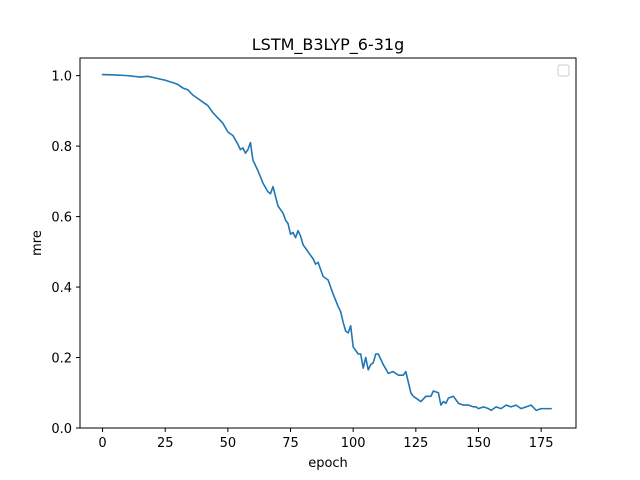 This screenshot has width=640, height=480. Describe the element at coordinates (328, 45) in the screenshot. I see `chart-title: LSTM_B3LYP_6-31g` at that location.